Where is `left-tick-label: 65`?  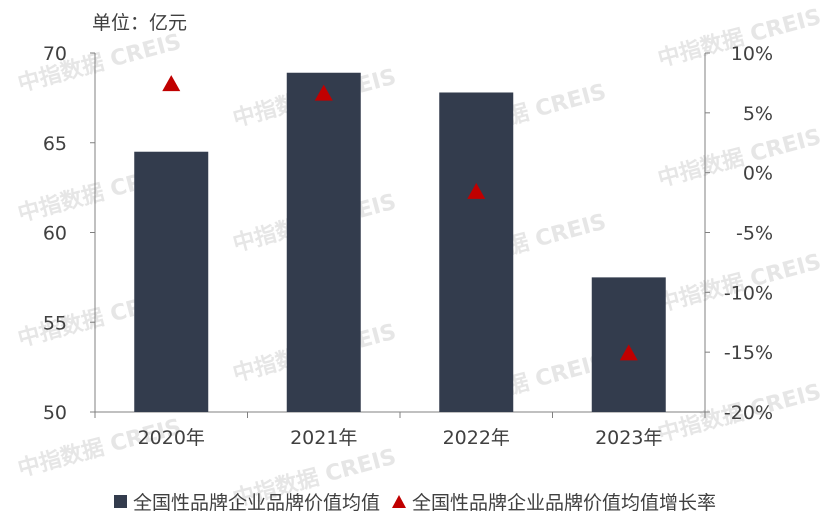
left-tick-label: 65 is located at coordinates (55, 144).